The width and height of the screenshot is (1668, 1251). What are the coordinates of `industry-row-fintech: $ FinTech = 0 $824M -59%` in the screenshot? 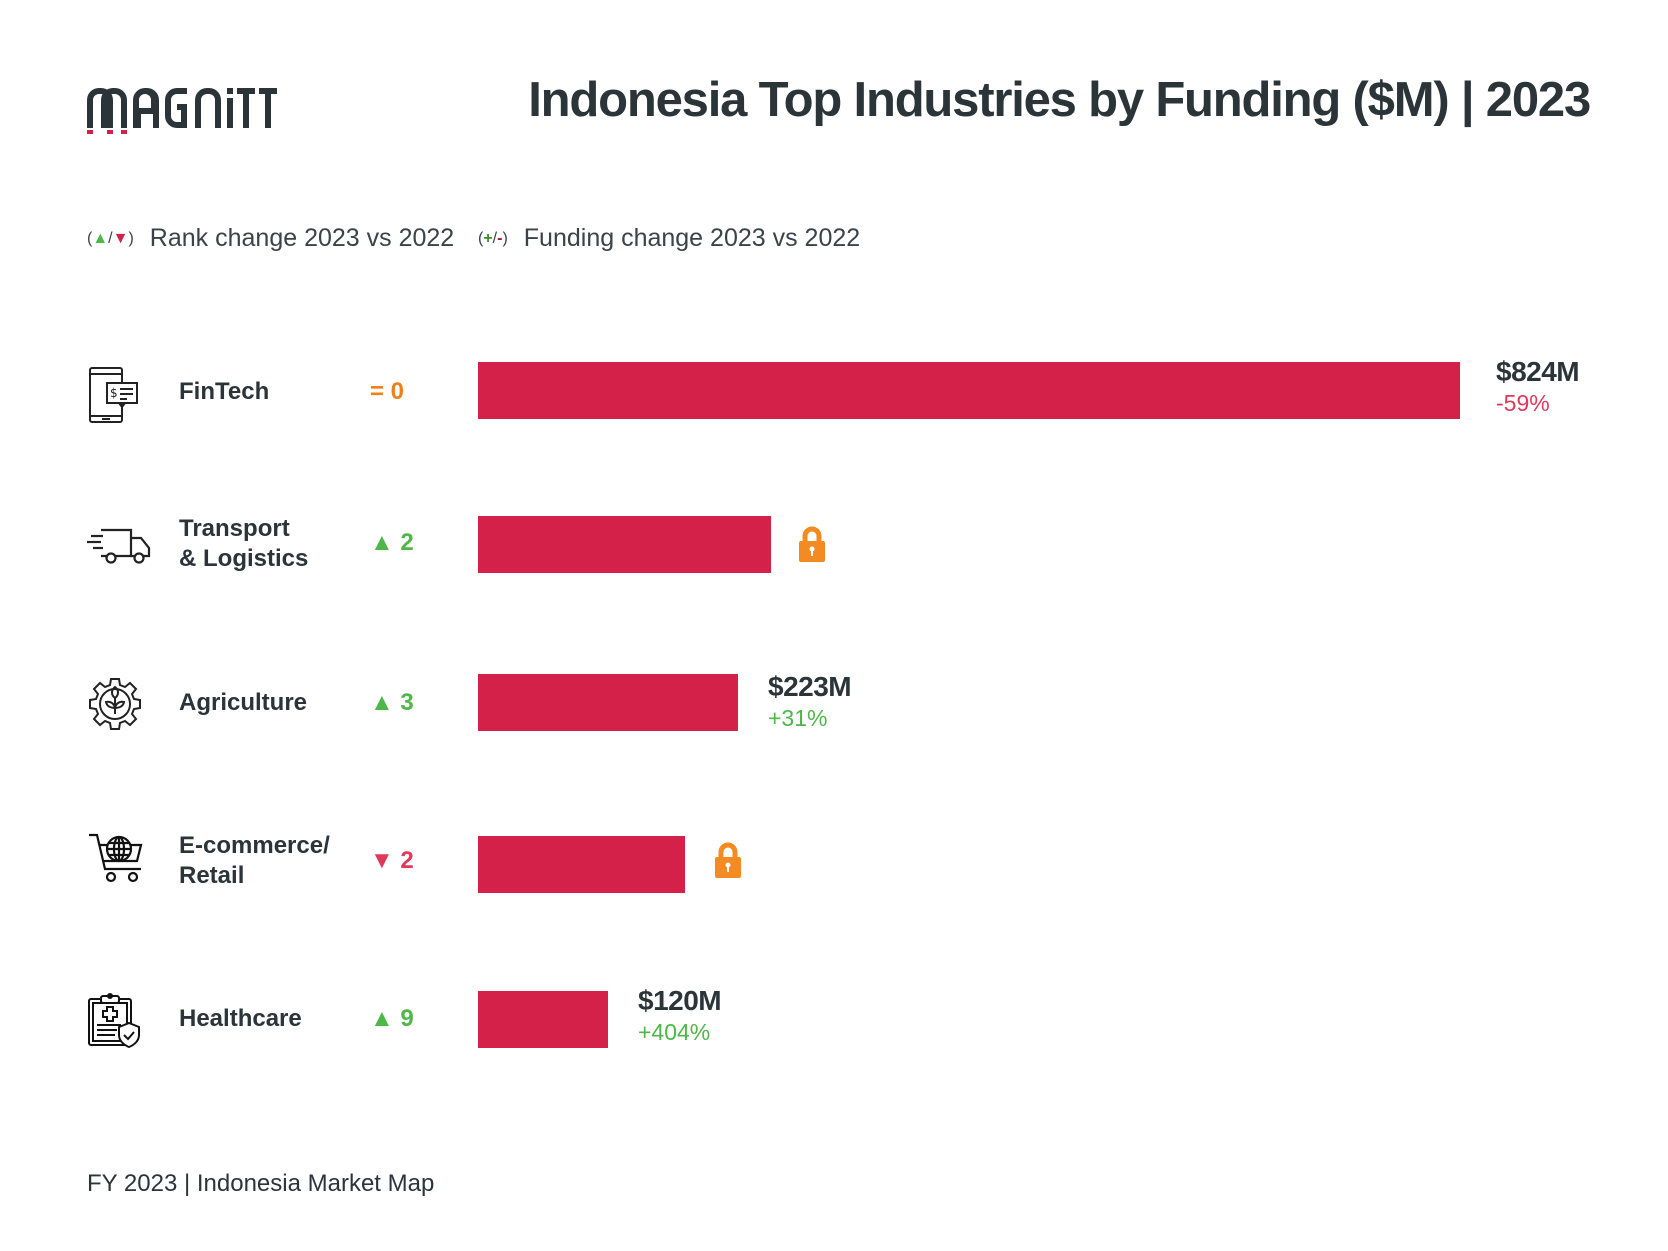 It's located at (834, 389).